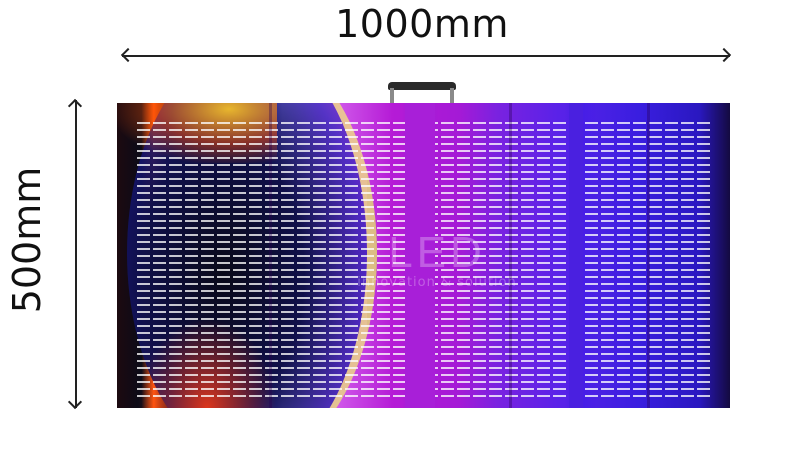 Image resolution: width=800 pixels, height=450 pixels. What do you see at coordinates (392, 96) in the screenshot?
I see `handle-post-left` at bounding box center [392, 96].